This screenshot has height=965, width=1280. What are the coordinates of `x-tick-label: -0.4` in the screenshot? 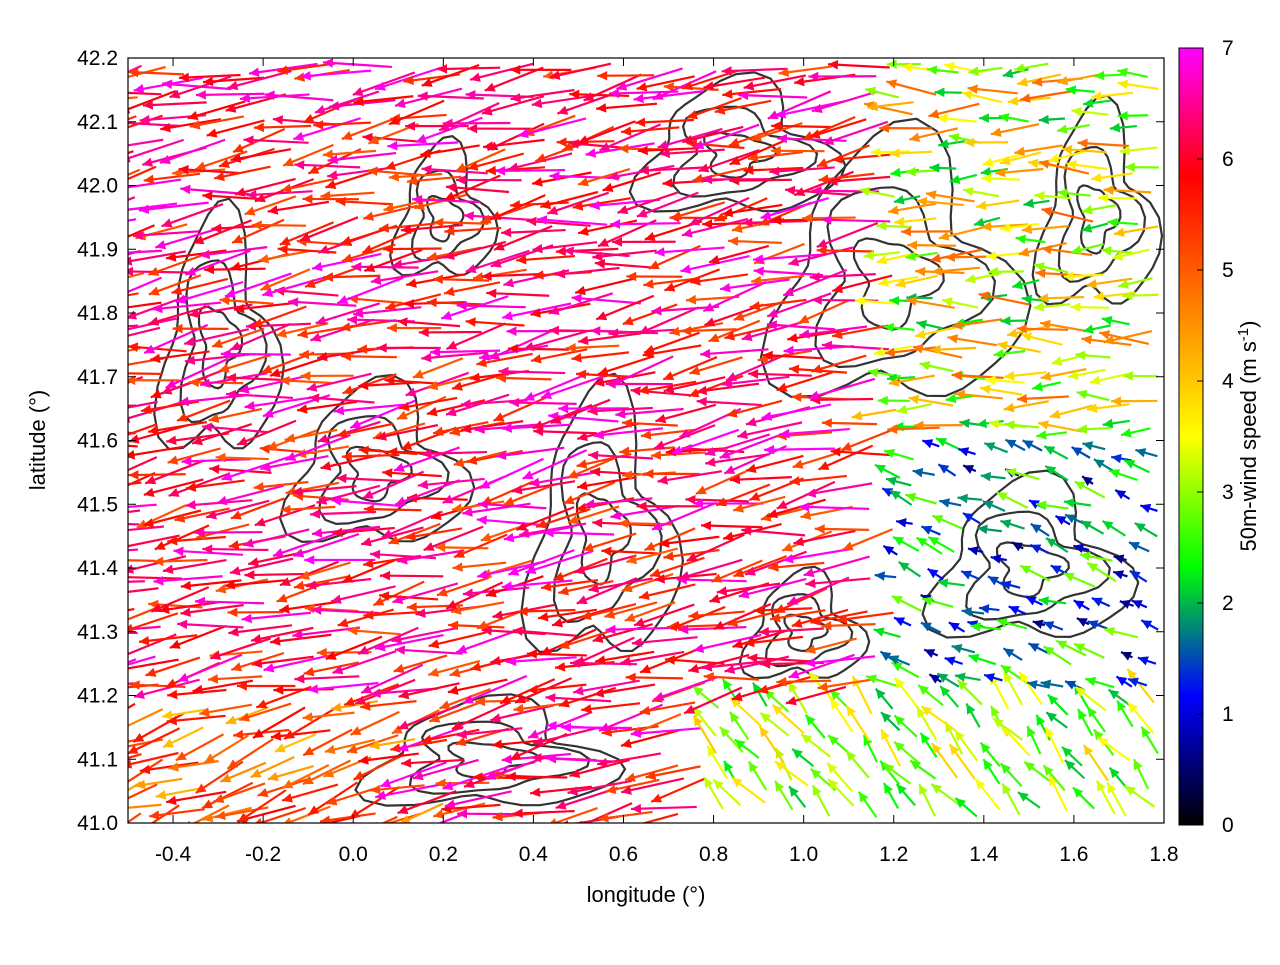 It's located at (173, 854).